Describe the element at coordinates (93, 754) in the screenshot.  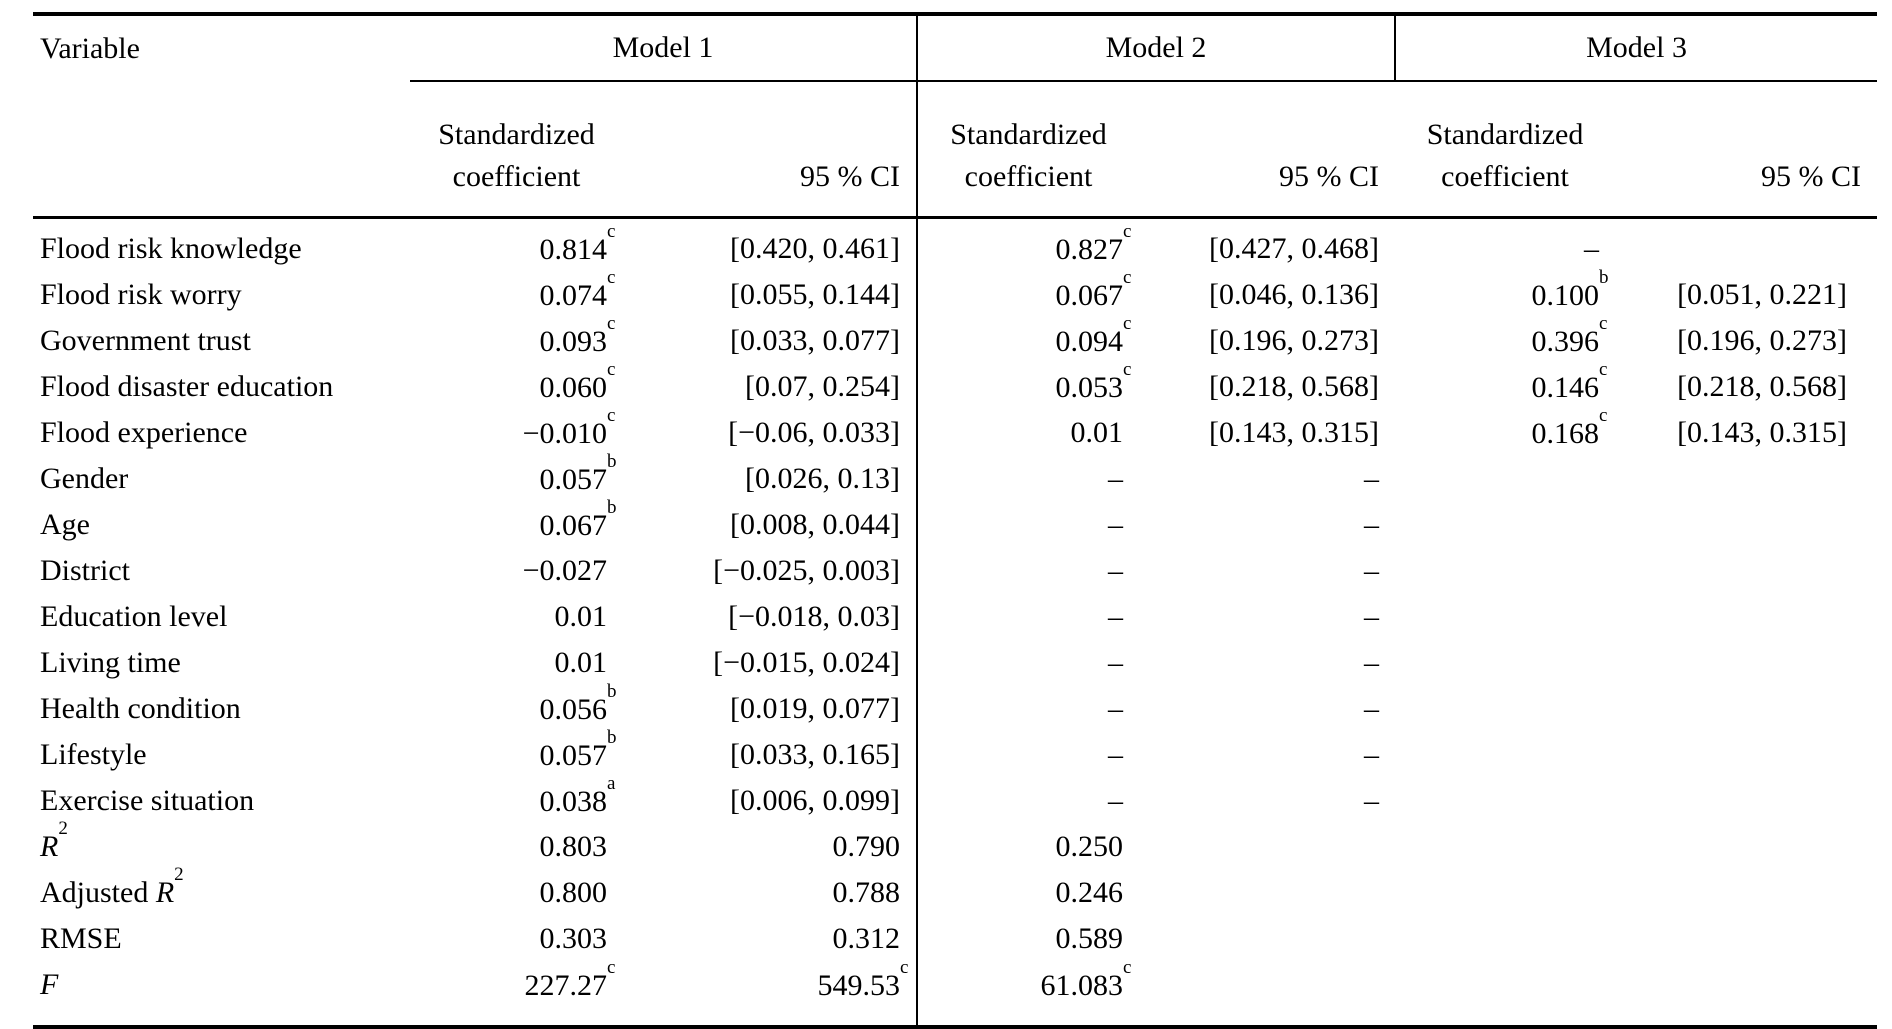
I see `row-label-cell: Lifestyle` at that location.